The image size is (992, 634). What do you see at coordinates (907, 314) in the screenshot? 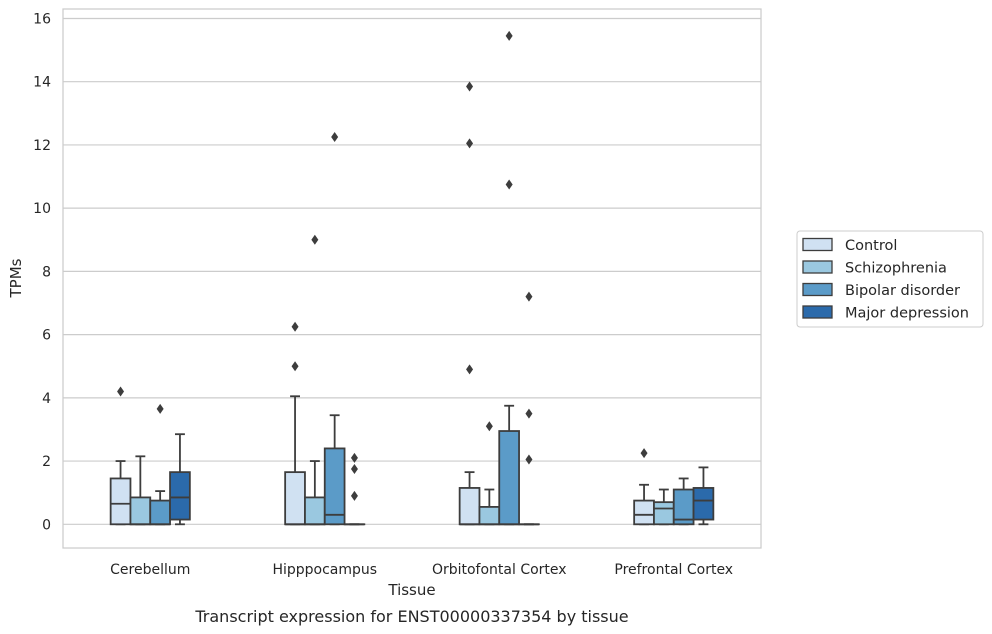
I see `legend-label: Major depression` at bounding box center [907, 314].